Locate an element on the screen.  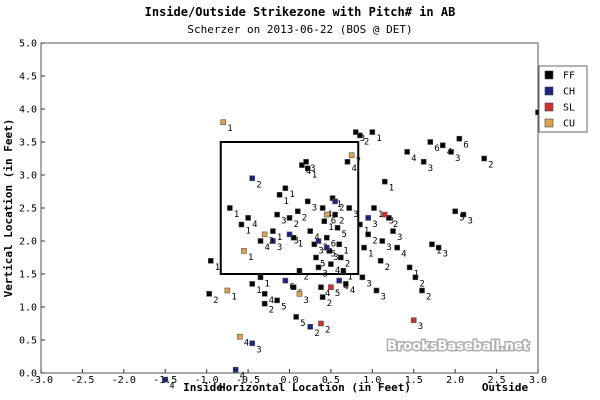
legend: FF CH SL CU is located at coordinates (563, 99).